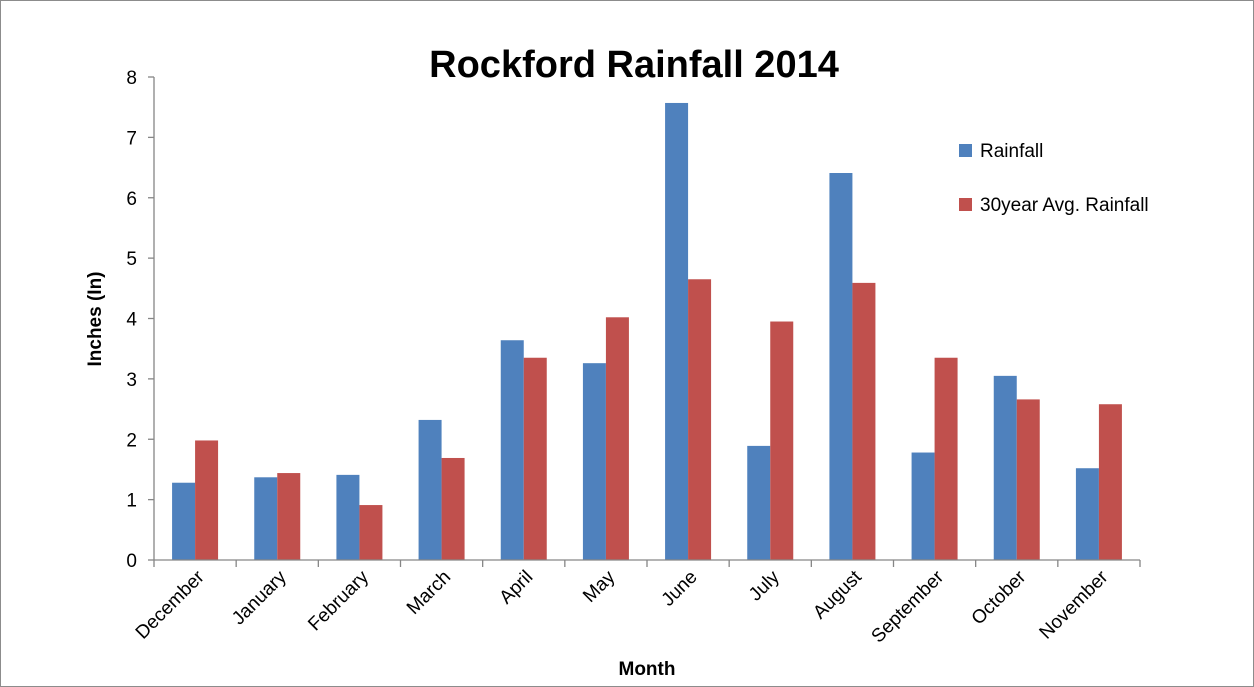 This screenshot has height=687, width=1254. Describe the element at coordinates (647, 669) in the screenshot. I see `x-axis-title: Month` at that location.